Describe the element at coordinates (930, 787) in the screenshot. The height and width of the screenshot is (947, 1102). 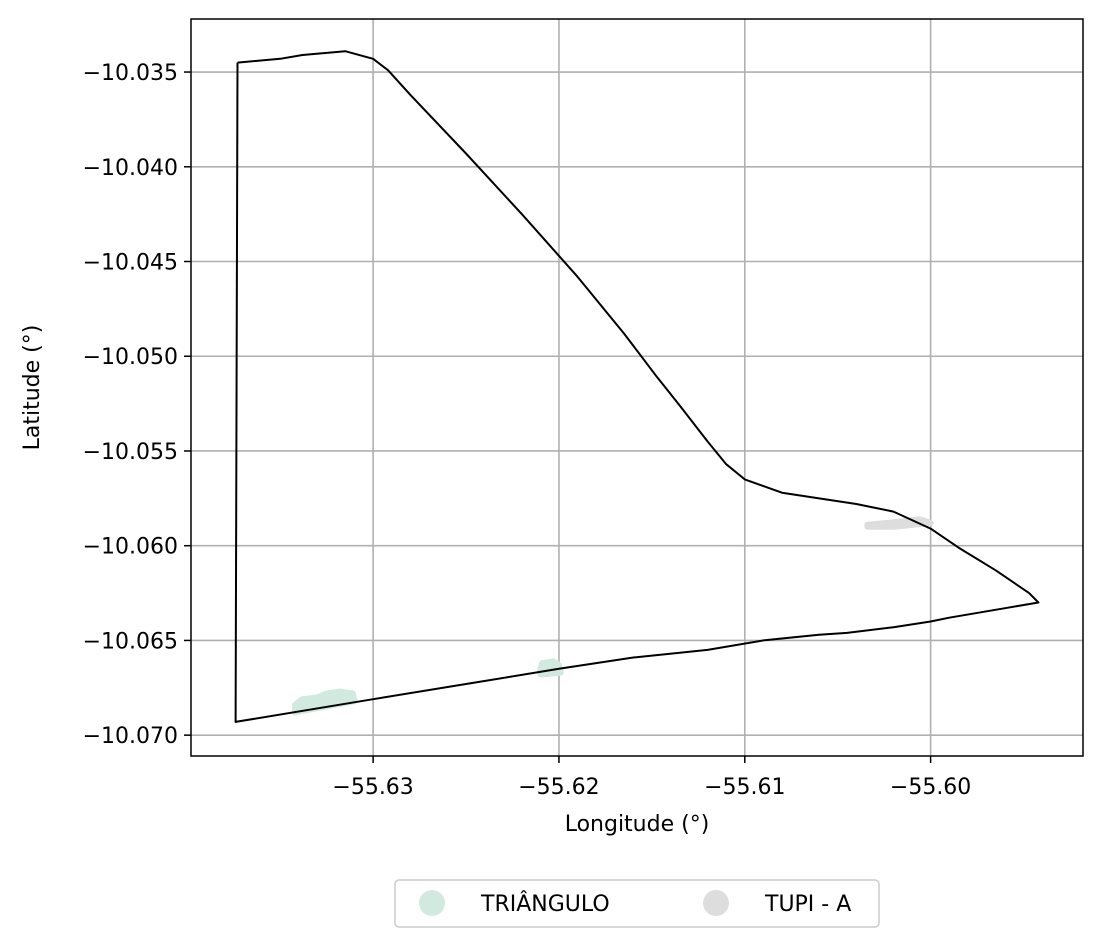
I see `x-tick-label-3: −55.60` at that location.